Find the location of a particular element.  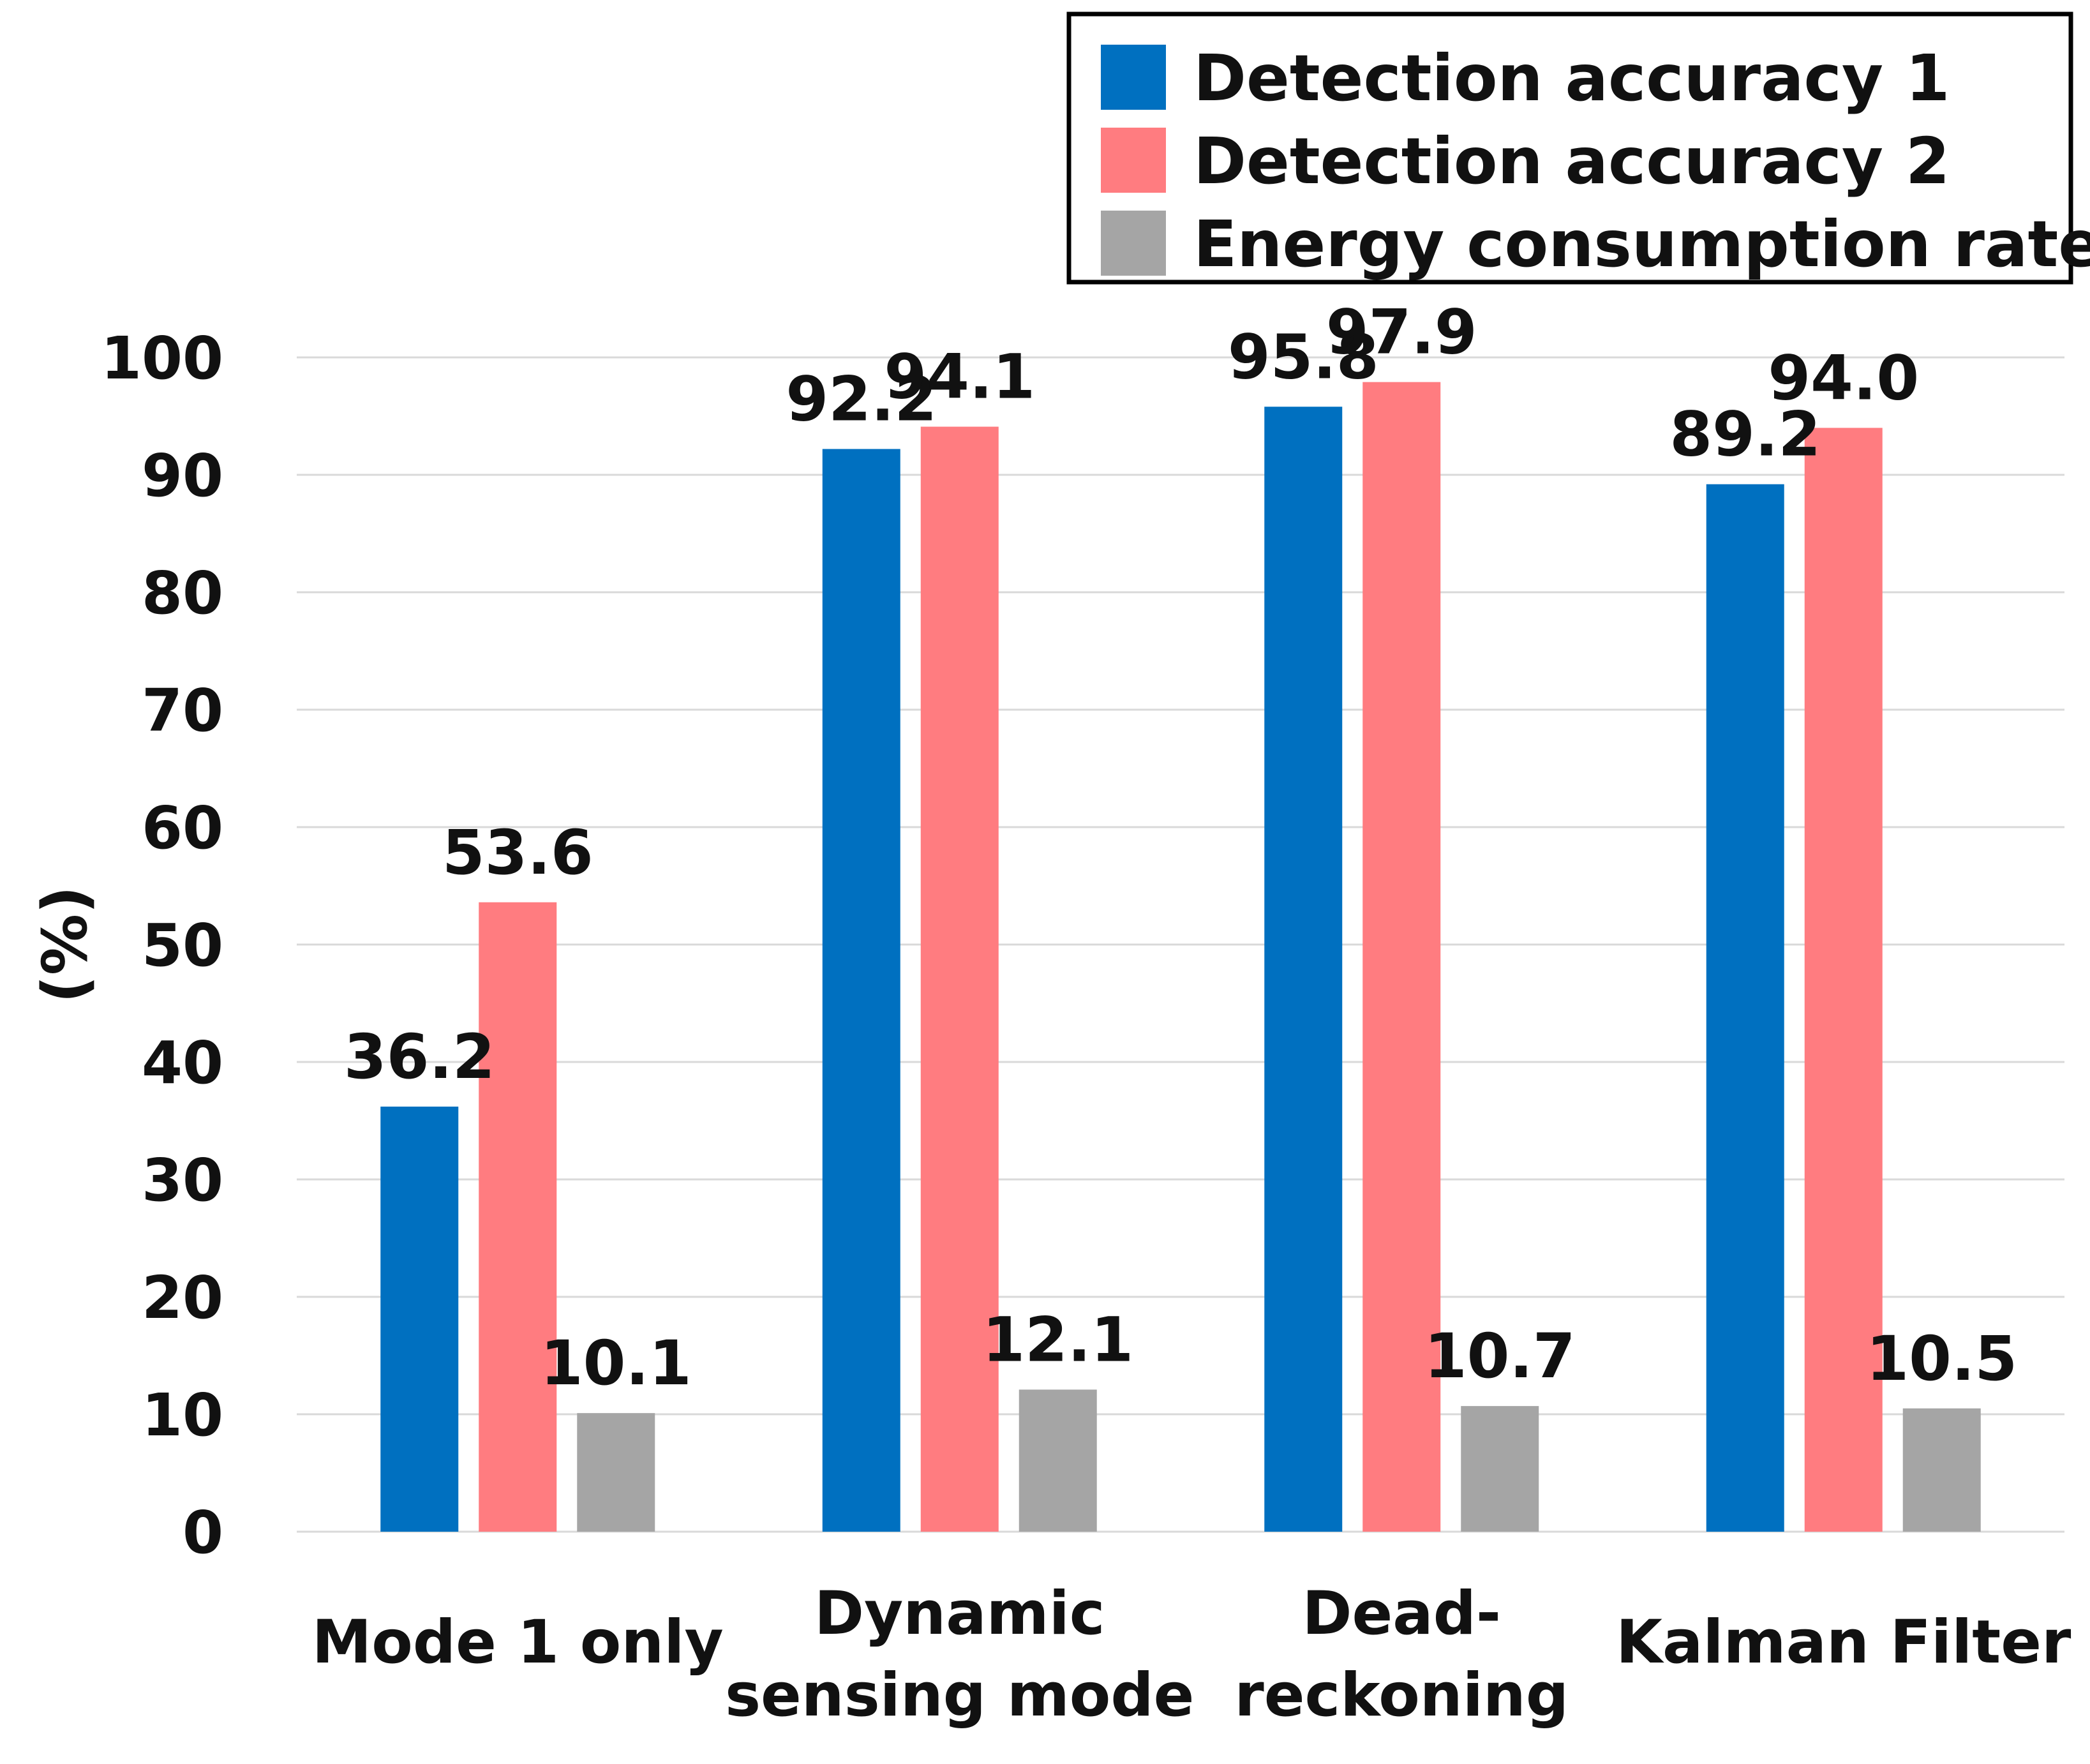

data-label: 94.1 is located at coordinates (959, 377).